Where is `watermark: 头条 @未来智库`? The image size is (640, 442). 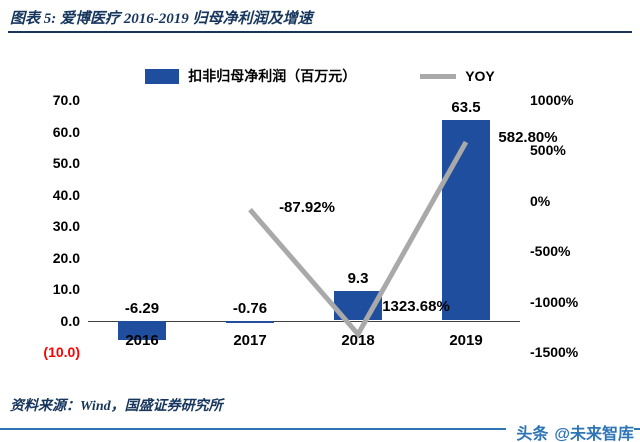 watermark: 头条 @未来智库 is located at coordinates (570, 431).